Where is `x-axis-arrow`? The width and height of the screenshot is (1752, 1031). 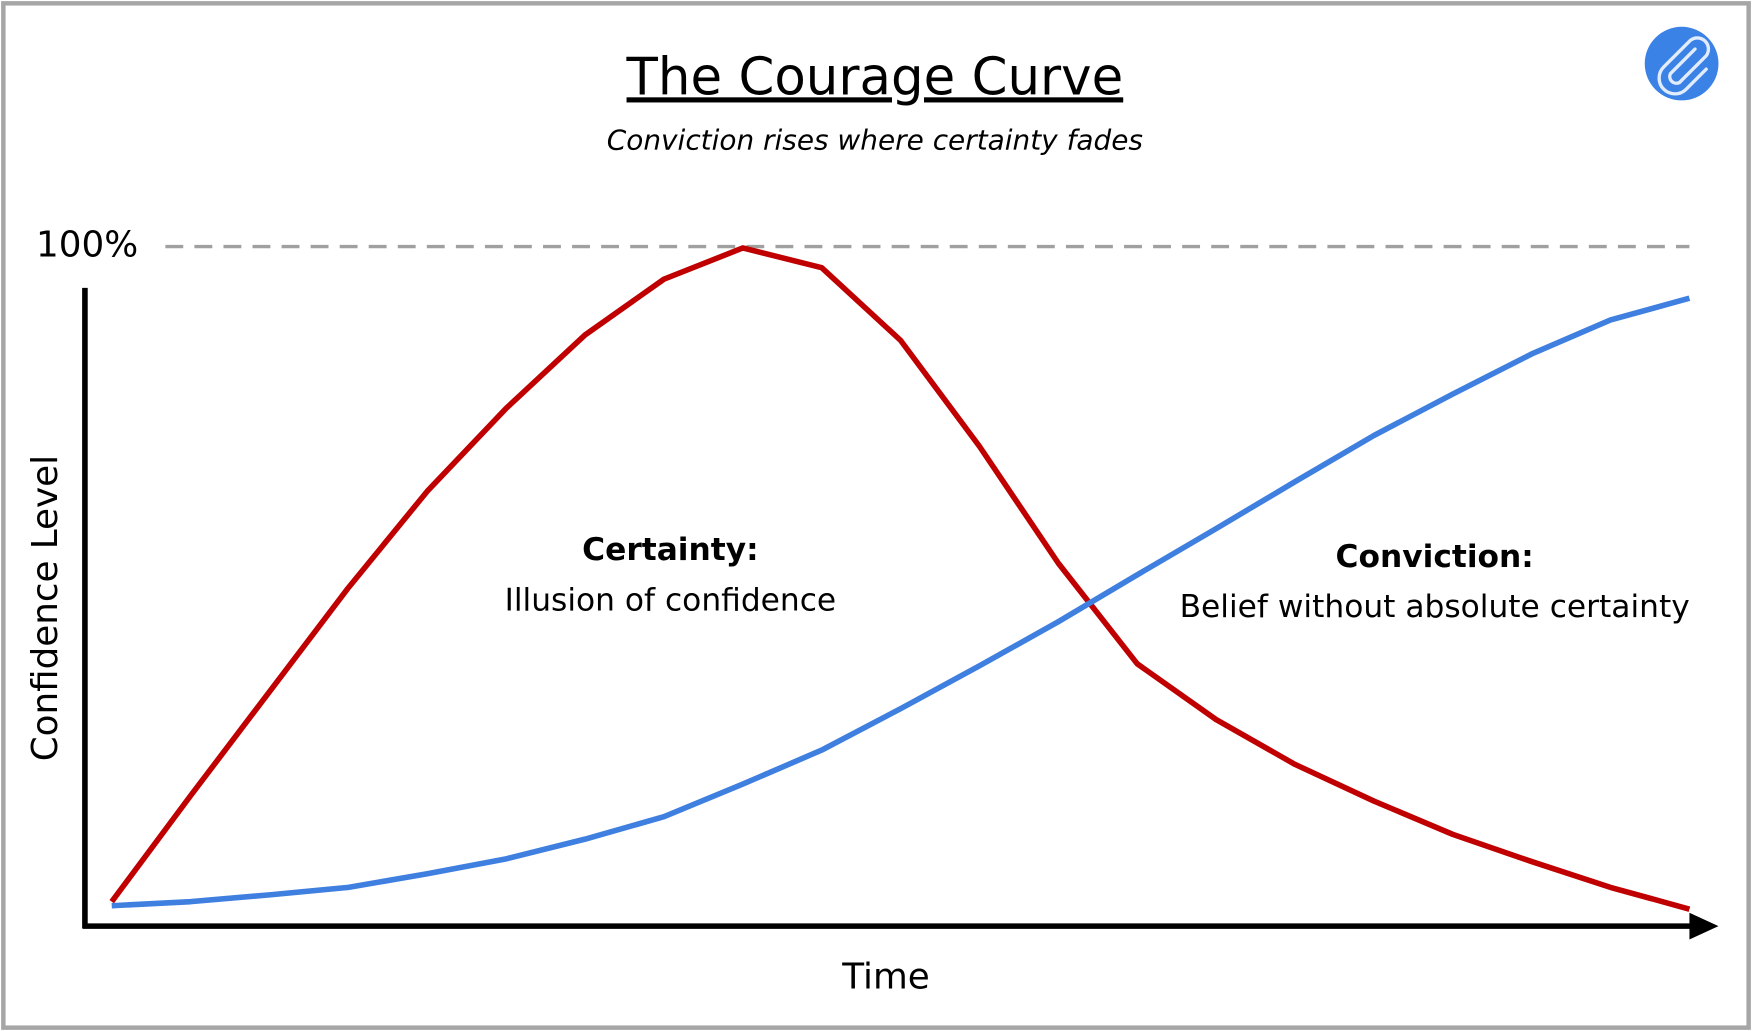 x-axis-arrow is located at coordinates (1704, 926).